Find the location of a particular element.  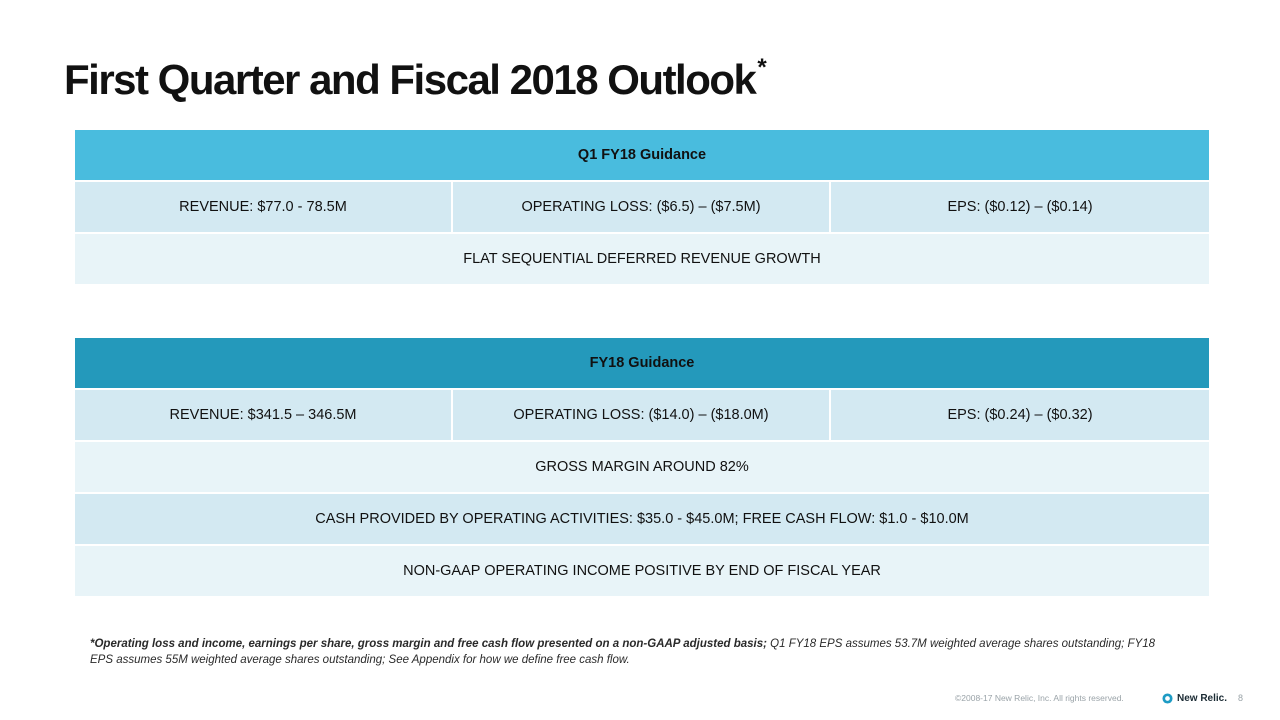

q1-operating-loss: OPERATING LOSS: ($6.5) – ($7.5M) is located at coordinates (642, 208).